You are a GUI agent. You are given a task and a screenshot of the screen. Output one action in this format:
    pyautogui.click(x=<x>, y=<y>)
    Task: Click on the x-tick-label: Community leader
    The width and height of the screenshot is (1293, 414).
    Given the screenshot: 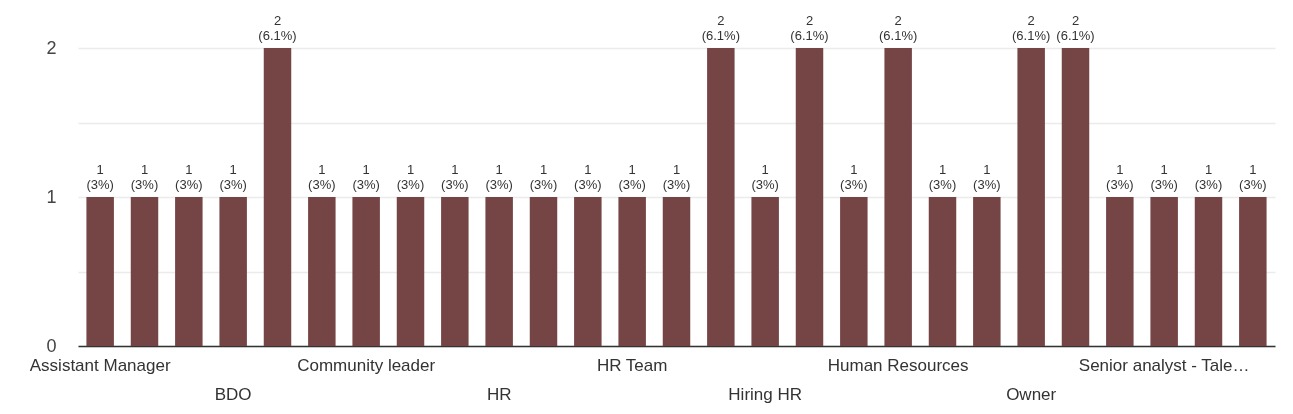 What is the action you would take?
    pyautogui.click(x=366, y=365)
    